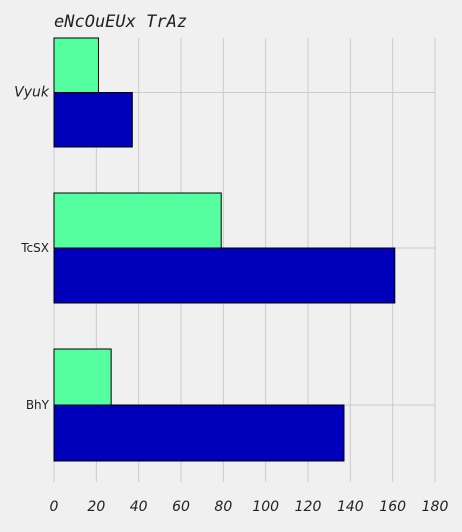  I want to click on x-tick-labels: 0 20 40 60 80 100 120 140 160 180, so click(249, 507).